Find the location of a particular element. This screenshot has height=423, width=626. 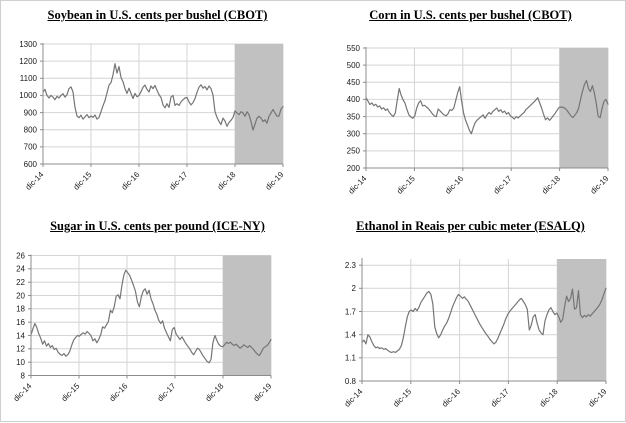

svg-text: 14 is located at coordinates (20, 335).